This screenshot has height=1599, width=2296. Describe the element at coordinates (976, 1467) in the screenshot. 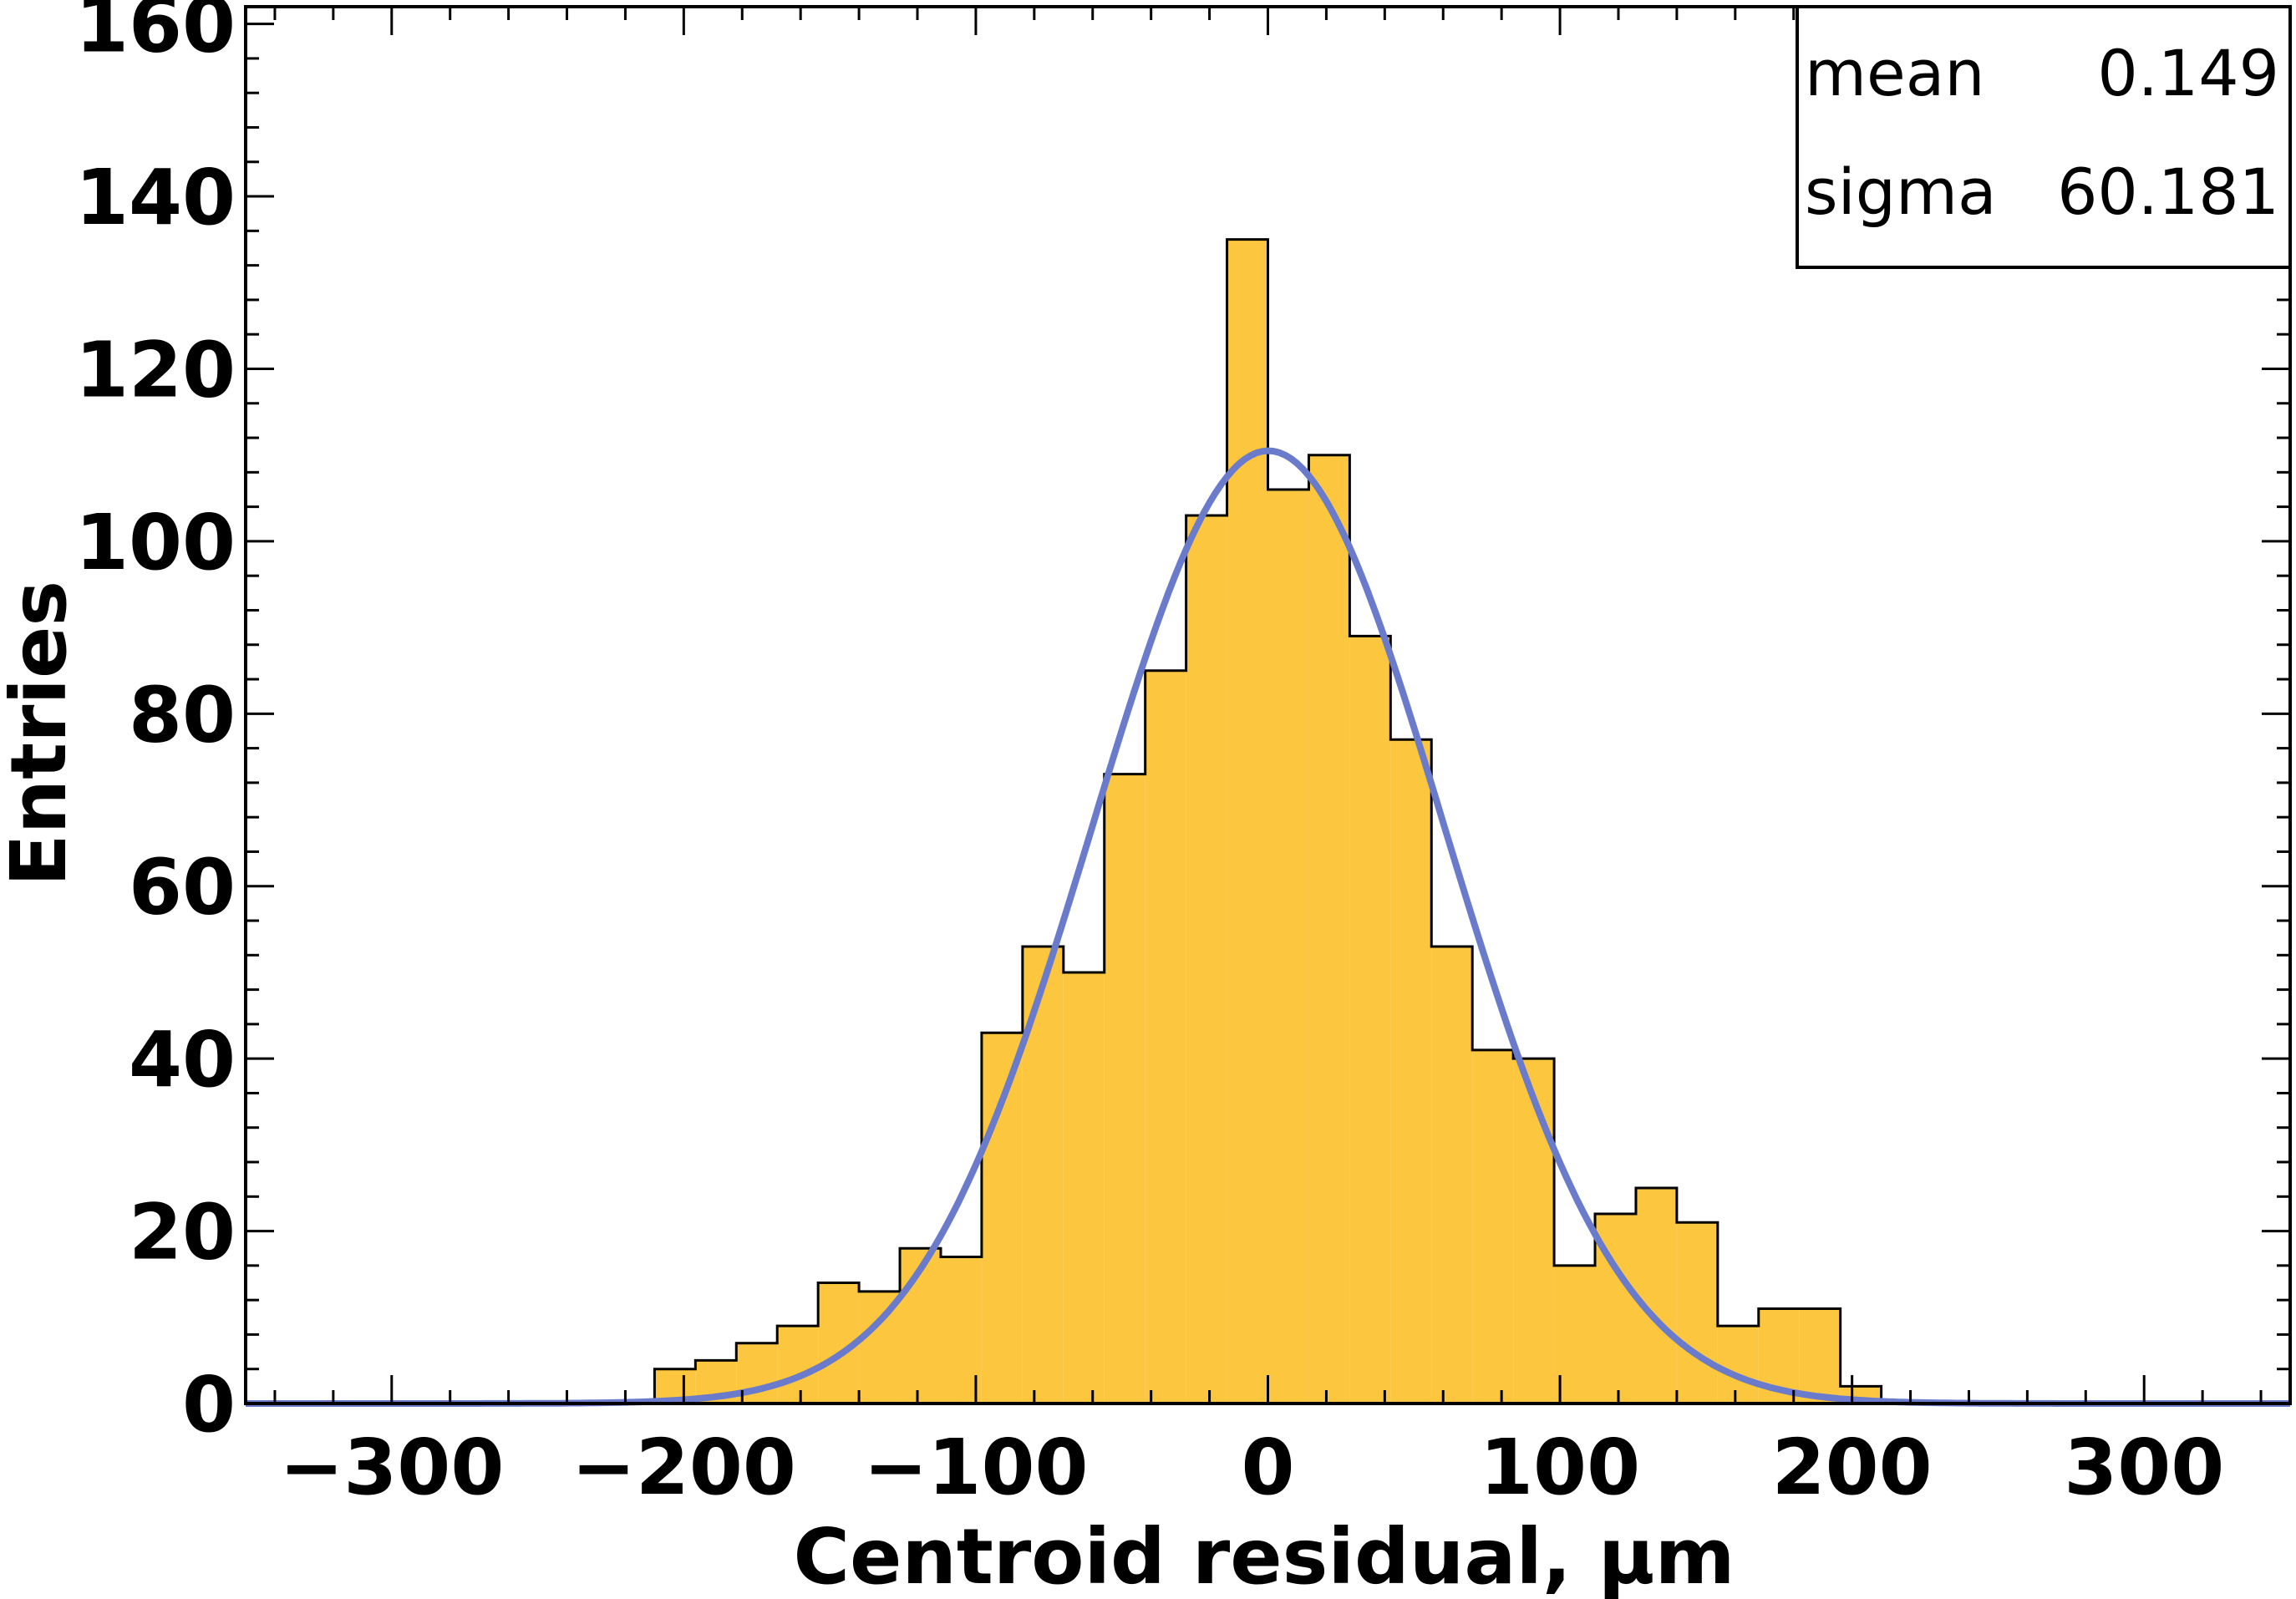

I see `x-tick-label: −100` at that location.